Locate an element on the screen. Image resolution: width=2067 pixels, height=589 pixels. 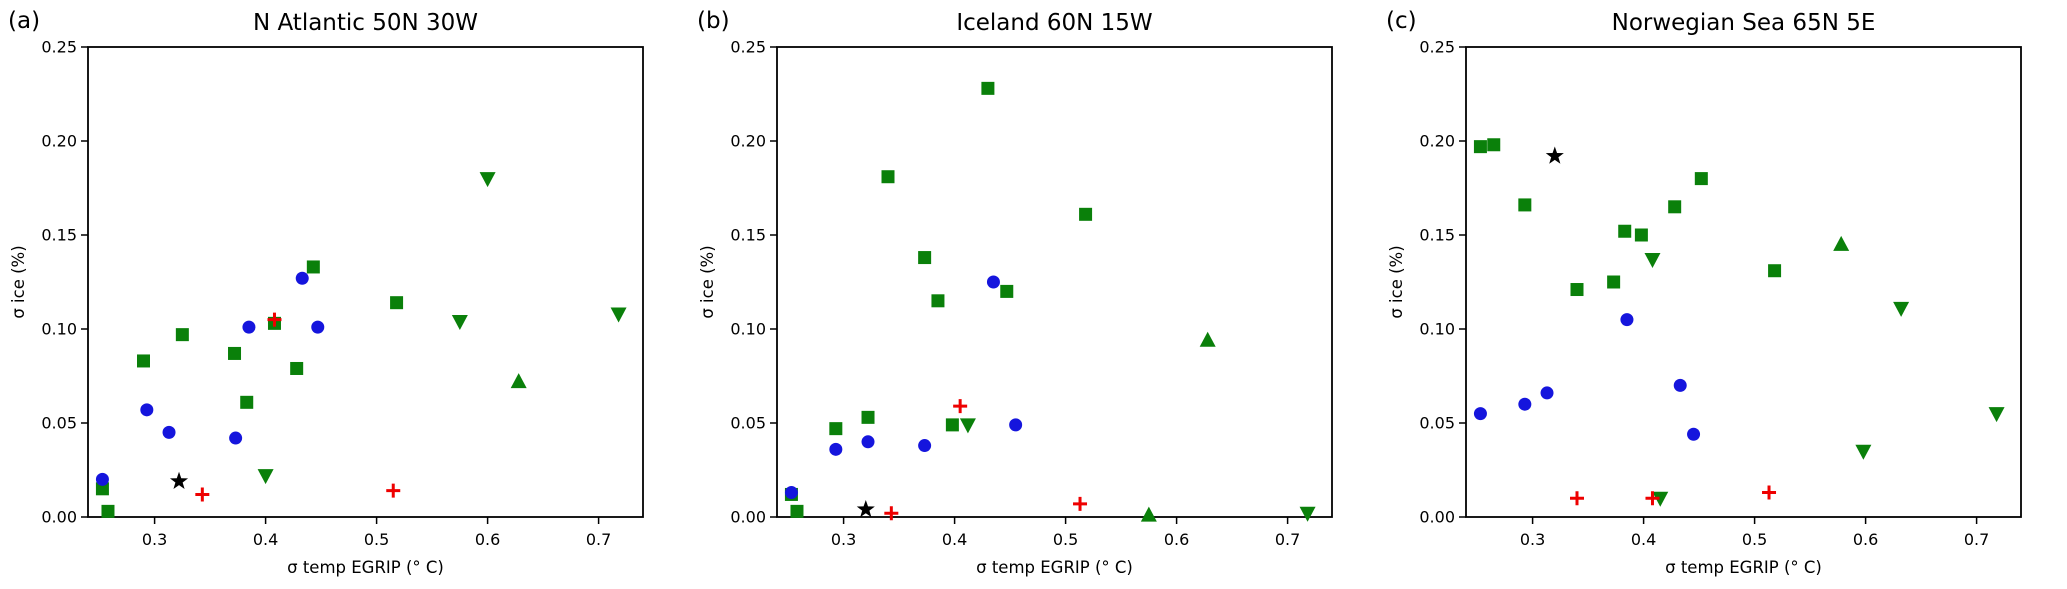
chart-title: Iceland 60N 15W is located at coordinates (1054, 23).